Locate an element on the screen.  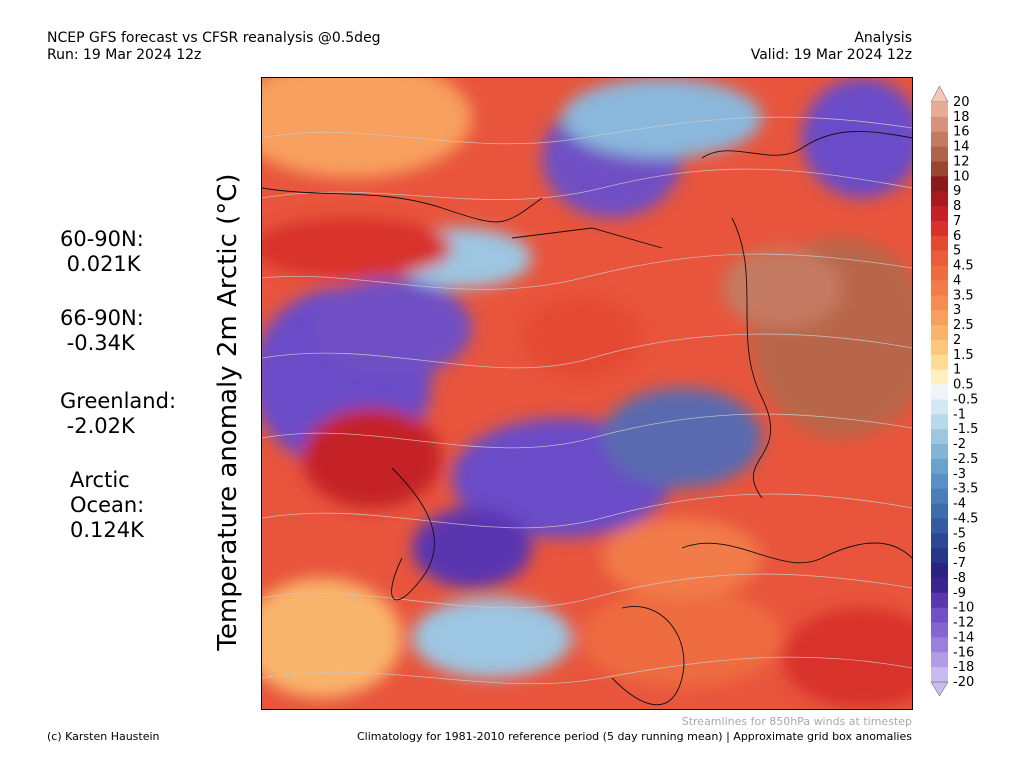
colorbar-tick-label: -8 is located at coordinates (959, 578).